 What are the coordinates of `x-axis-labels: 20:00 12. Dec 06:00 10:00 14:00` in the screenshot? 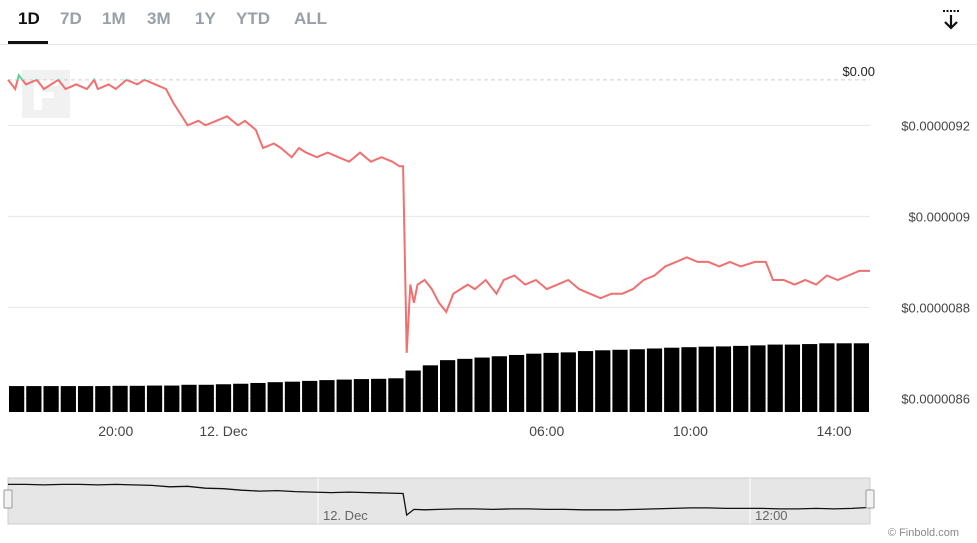 It's located at (475, 431).